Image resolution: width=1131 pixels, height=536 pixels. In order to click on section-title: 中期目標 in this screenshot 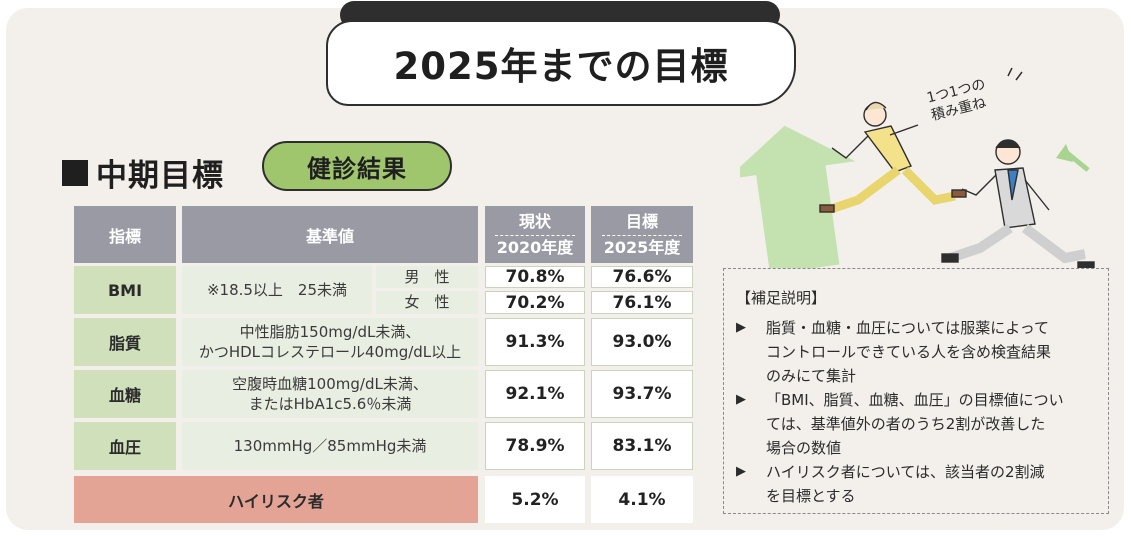, I will do `click(160, 176)`.